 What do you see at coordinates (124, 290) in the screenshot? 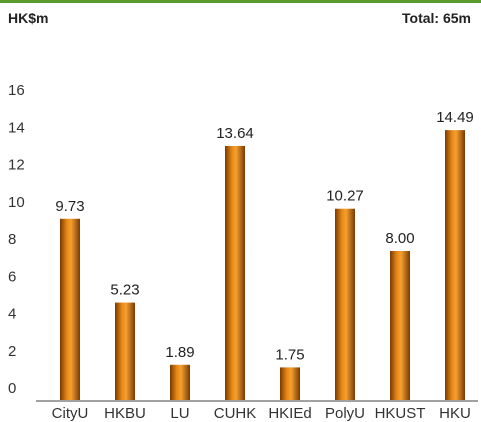
I see `bar-value-label: 5.23` at bounding box center [124, 290].